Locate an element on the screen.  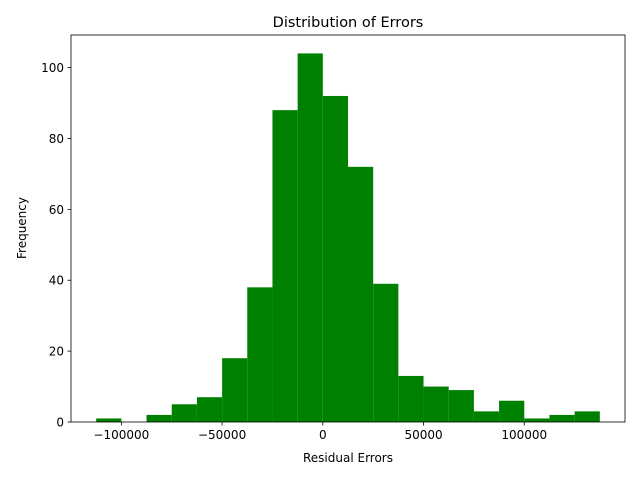
y-tick-label: 20 is located at coordinates (56, 352).